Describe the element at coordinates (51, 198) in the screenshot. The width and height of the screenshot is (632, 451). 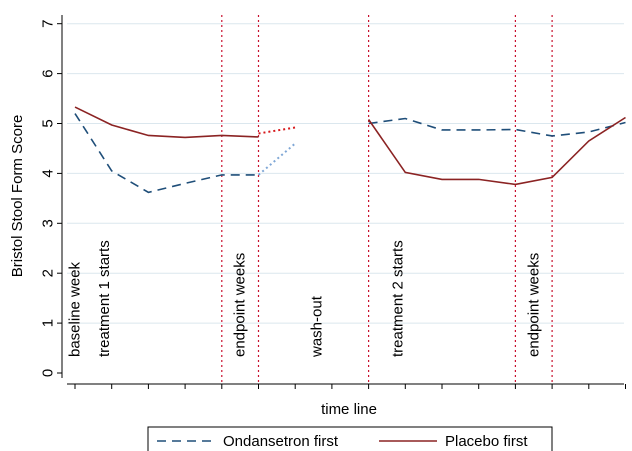
I see `y-ticks: 0 1 2 3 4 5 6 7` at that location.